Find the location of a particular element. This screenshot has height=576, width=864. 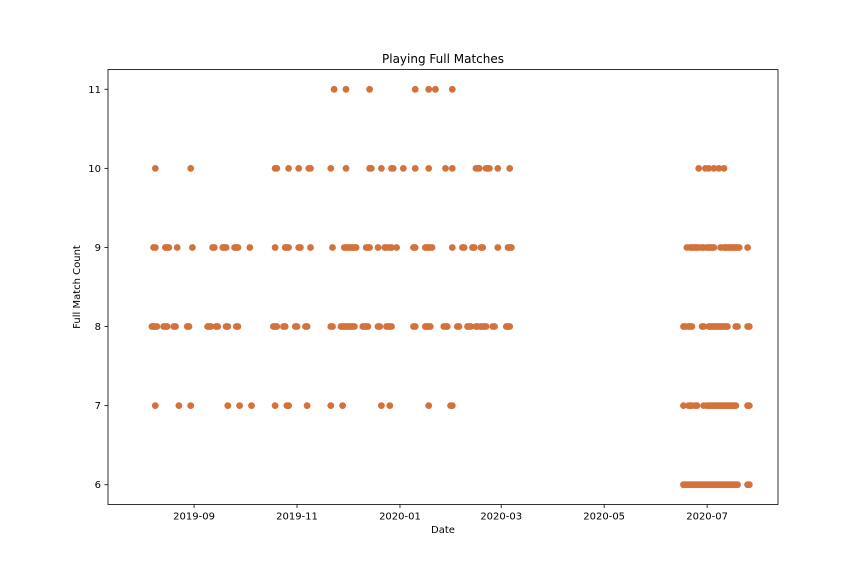

y-tick-label: 10 is located at coordinates (94, 169).